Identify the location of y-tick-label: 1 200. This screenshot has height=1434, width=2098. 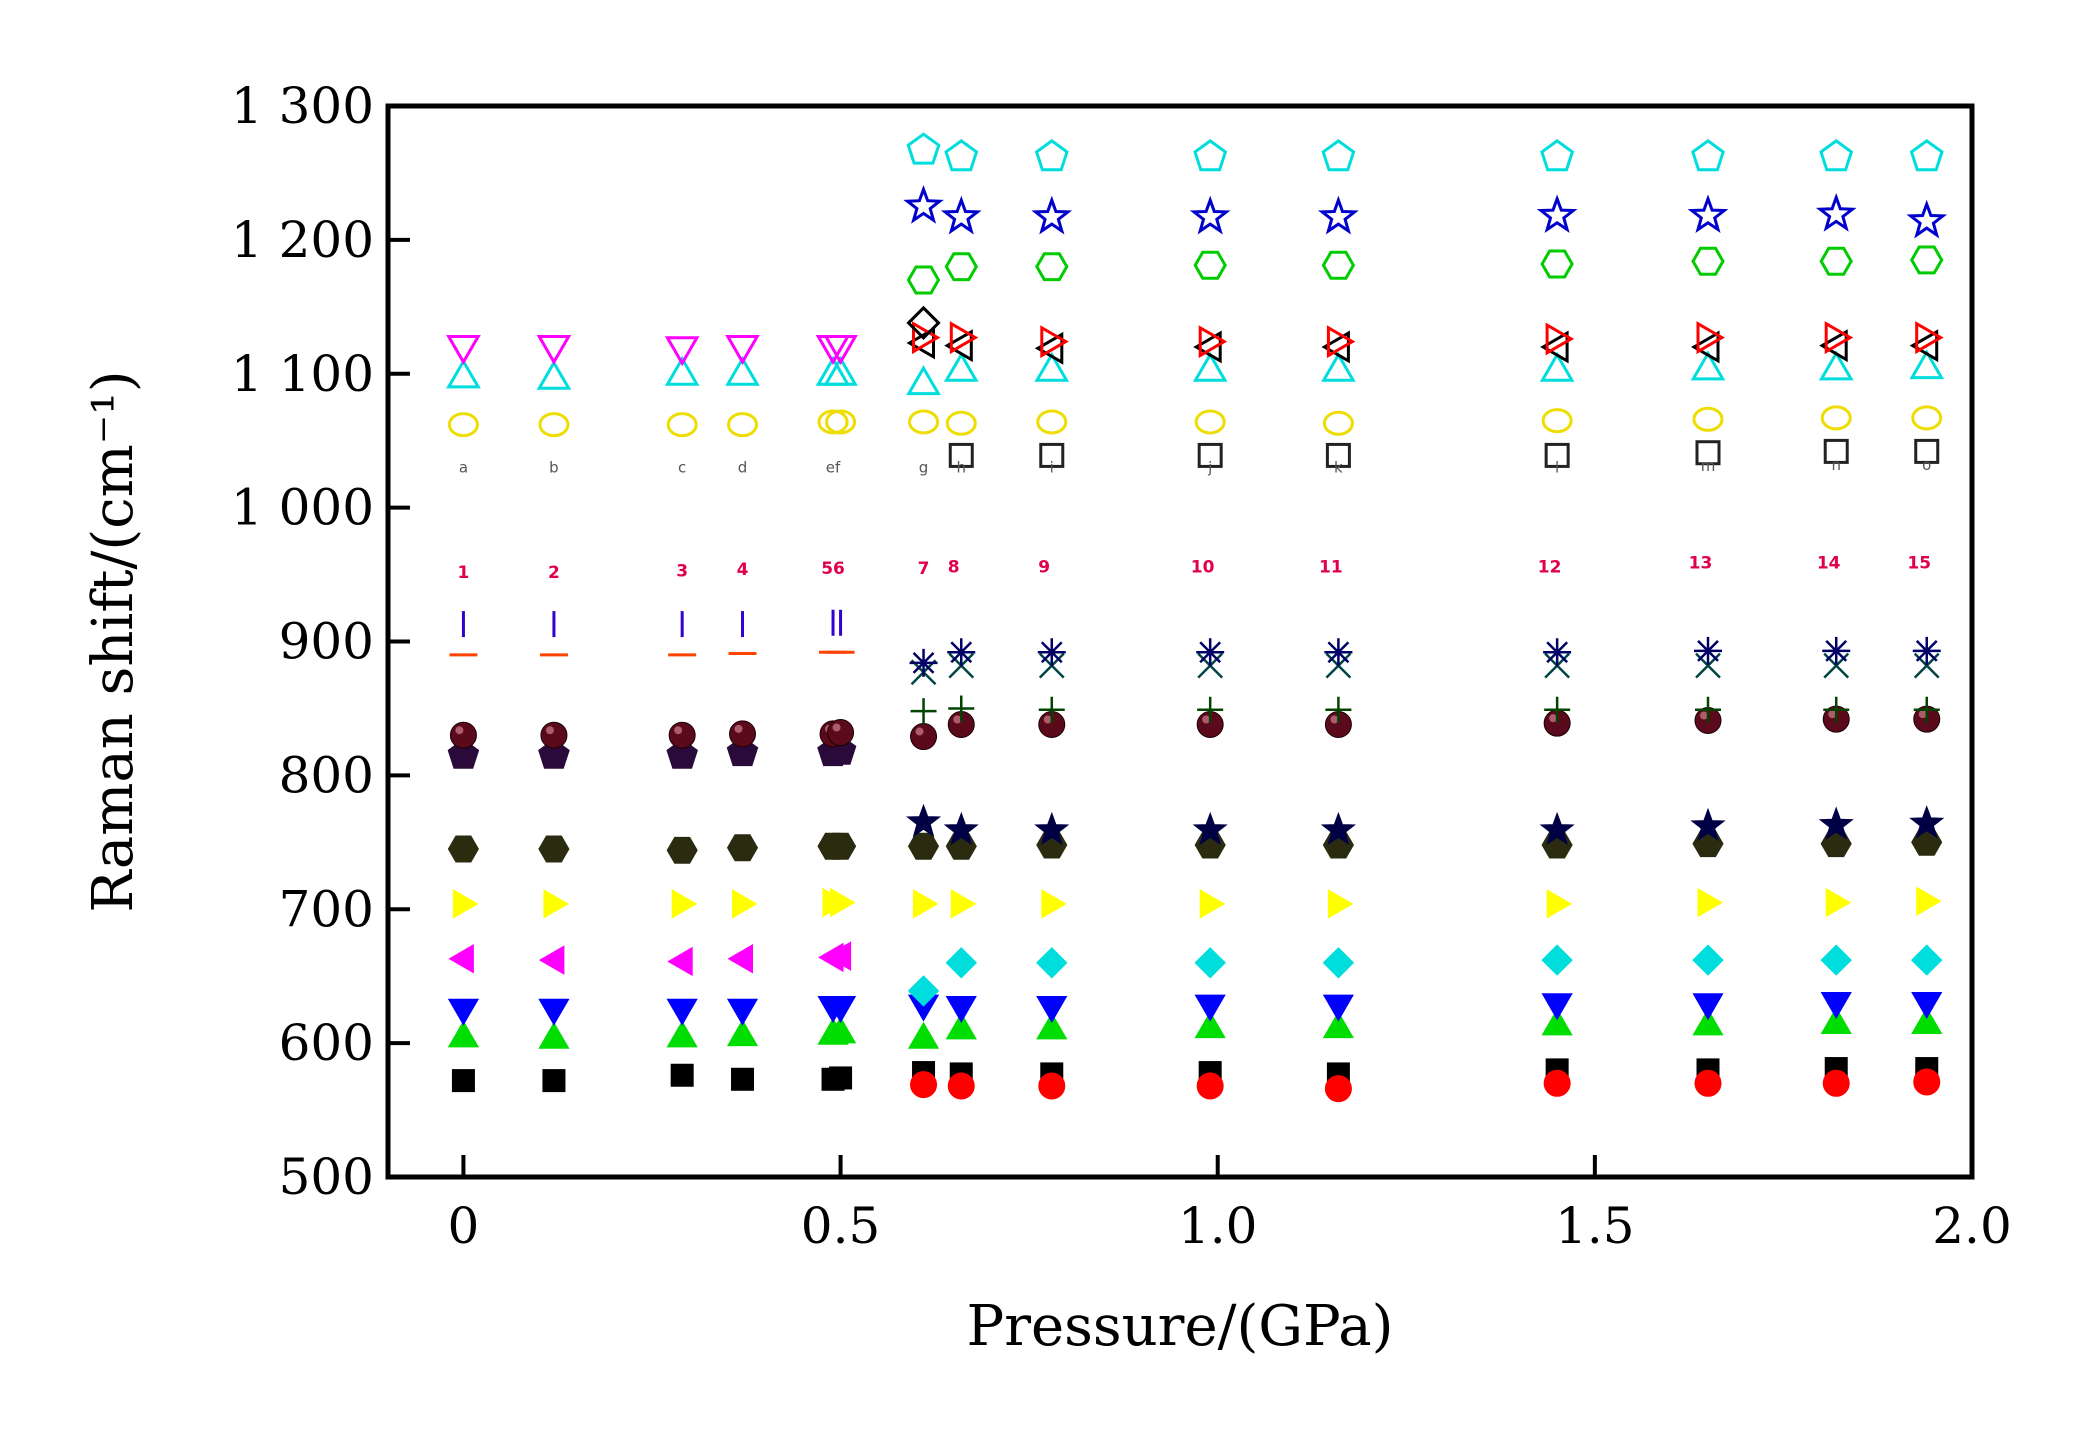
(302, 240).